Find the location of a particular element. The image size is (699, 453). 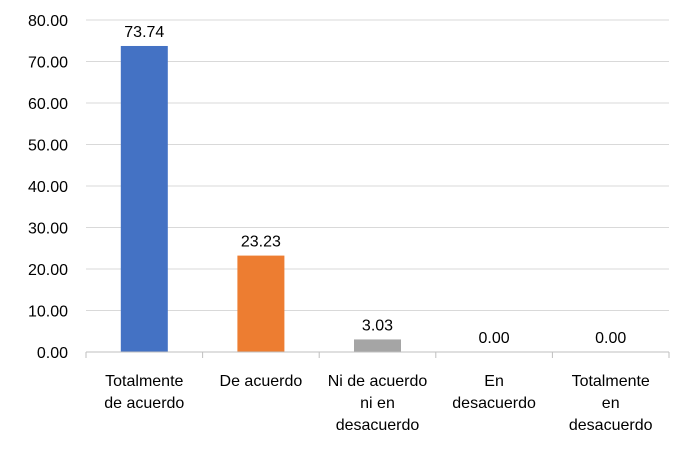

category-label: de acuerdo is located at coordinates (144, 403).